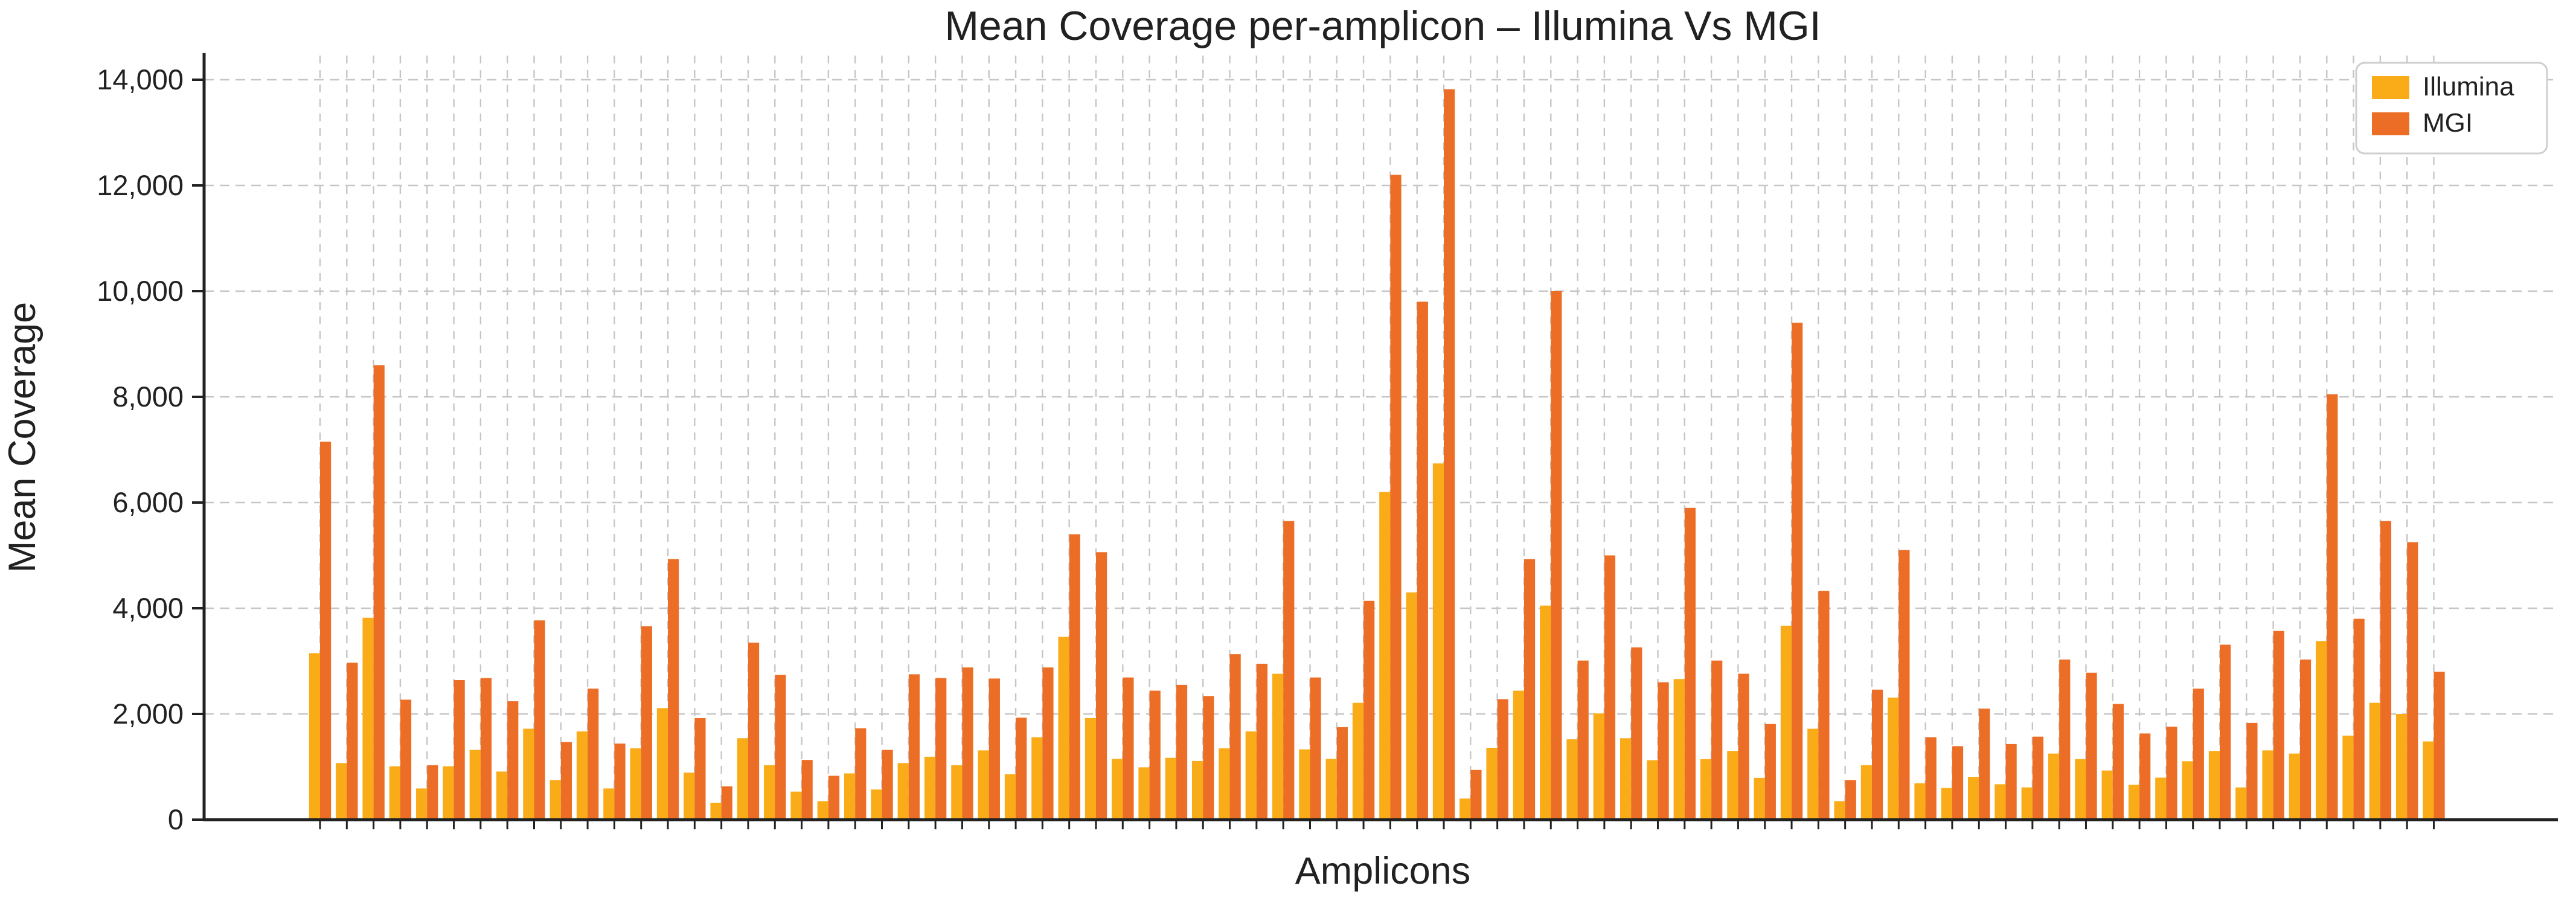 The width and height of the screenshot is (2576, 903). Describe the element at coordinates (140, 79) in the screenshot. I see `y-tick-label: 14,000` at that location.